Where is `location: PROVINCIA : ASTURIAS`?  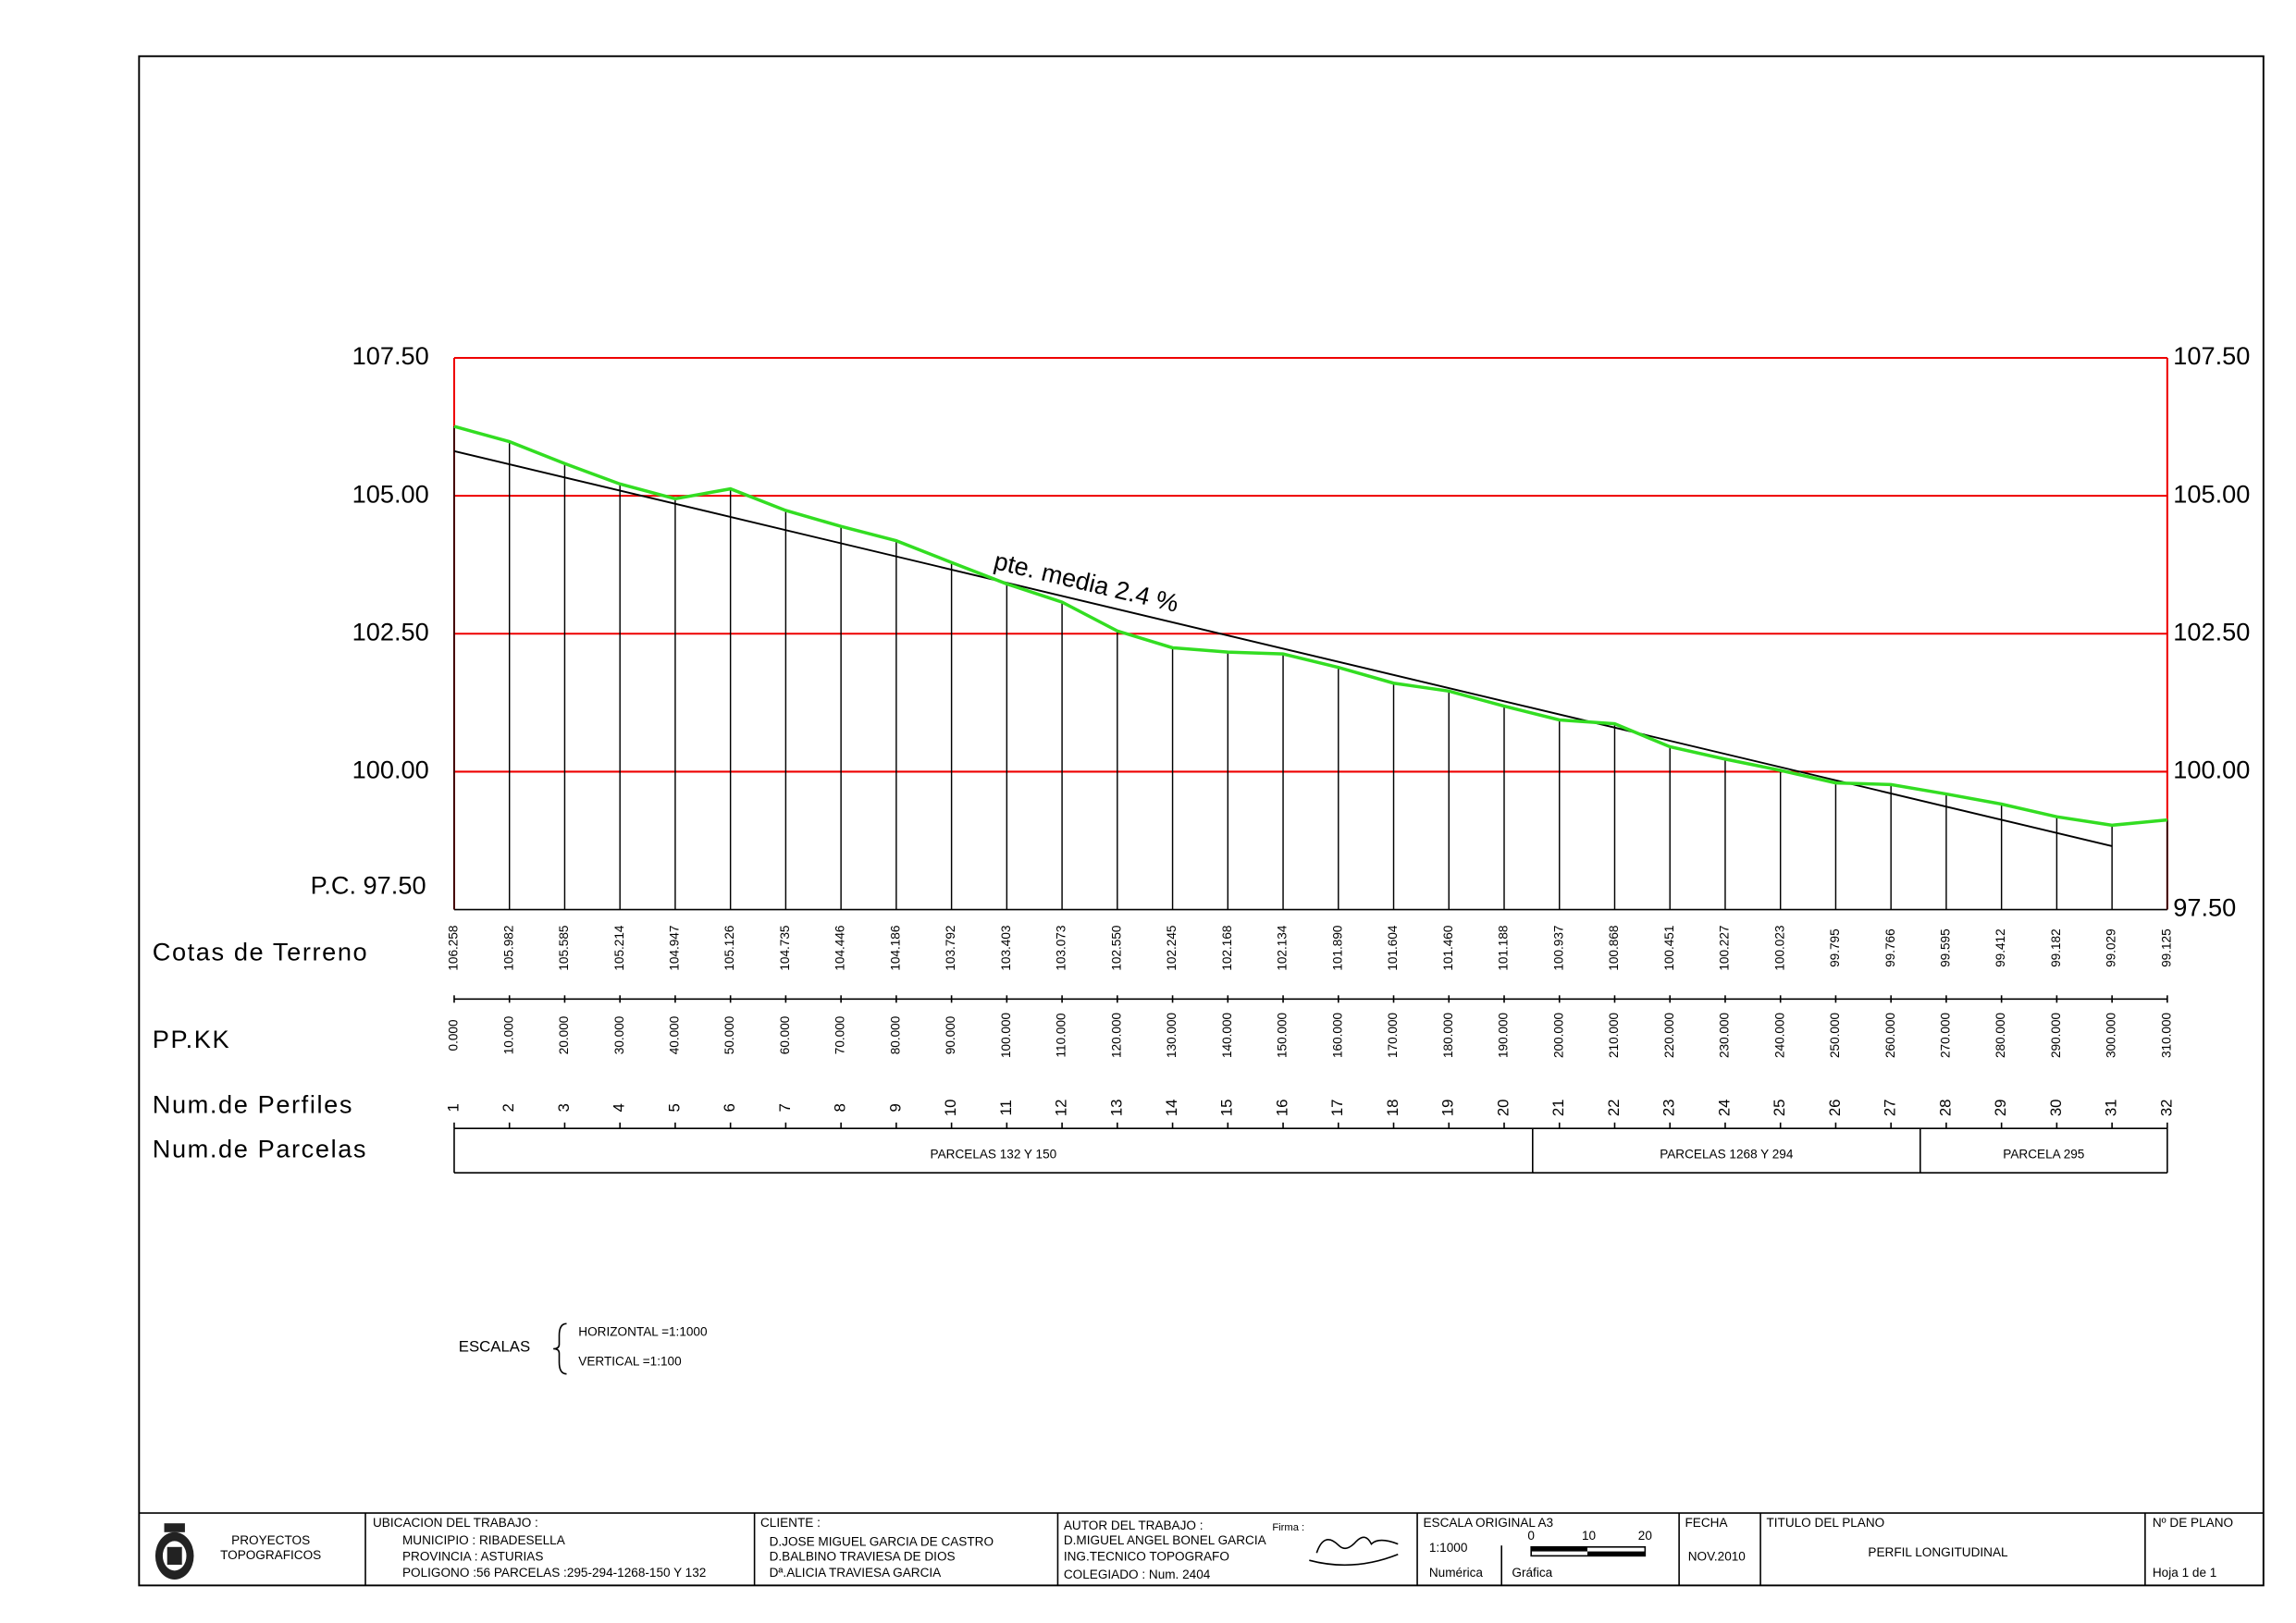 location: PROVINCIA : ASTURIAS is located at coordinates (472, 1557).